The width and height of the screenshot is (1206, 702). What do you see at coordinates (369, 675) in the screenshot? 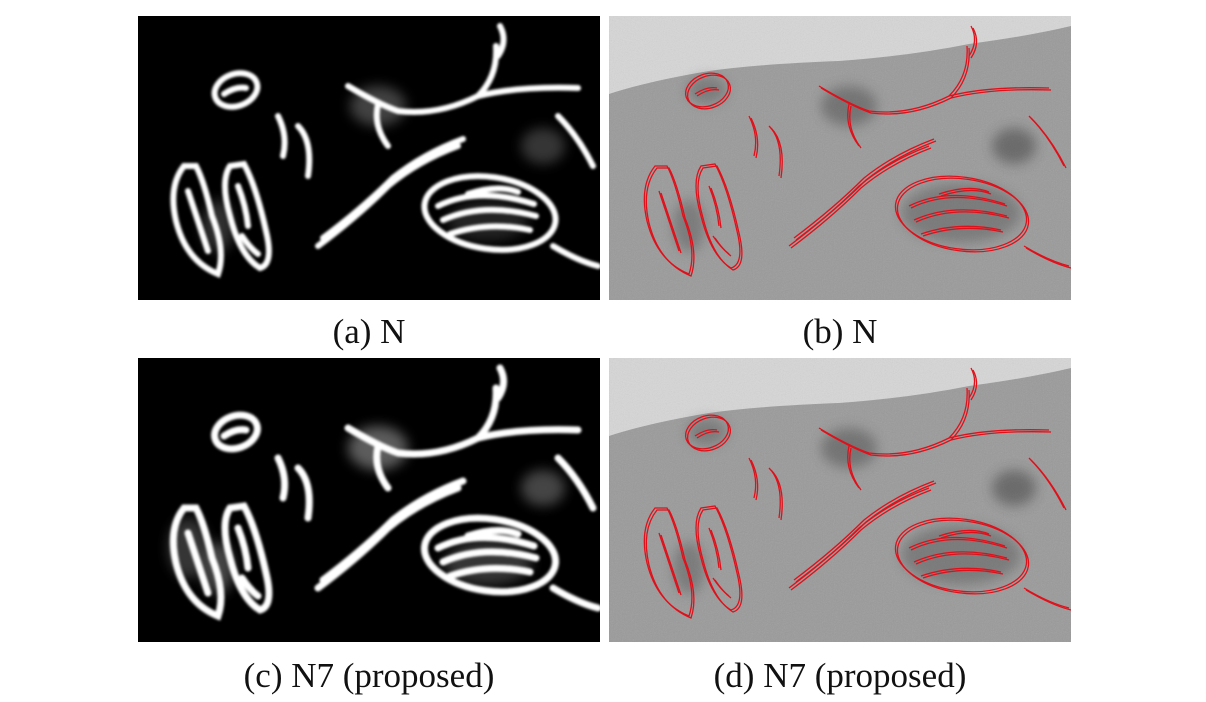
I see `caption-panel-c: (c) N7 (proposed)` at bounding box center [369, 675].